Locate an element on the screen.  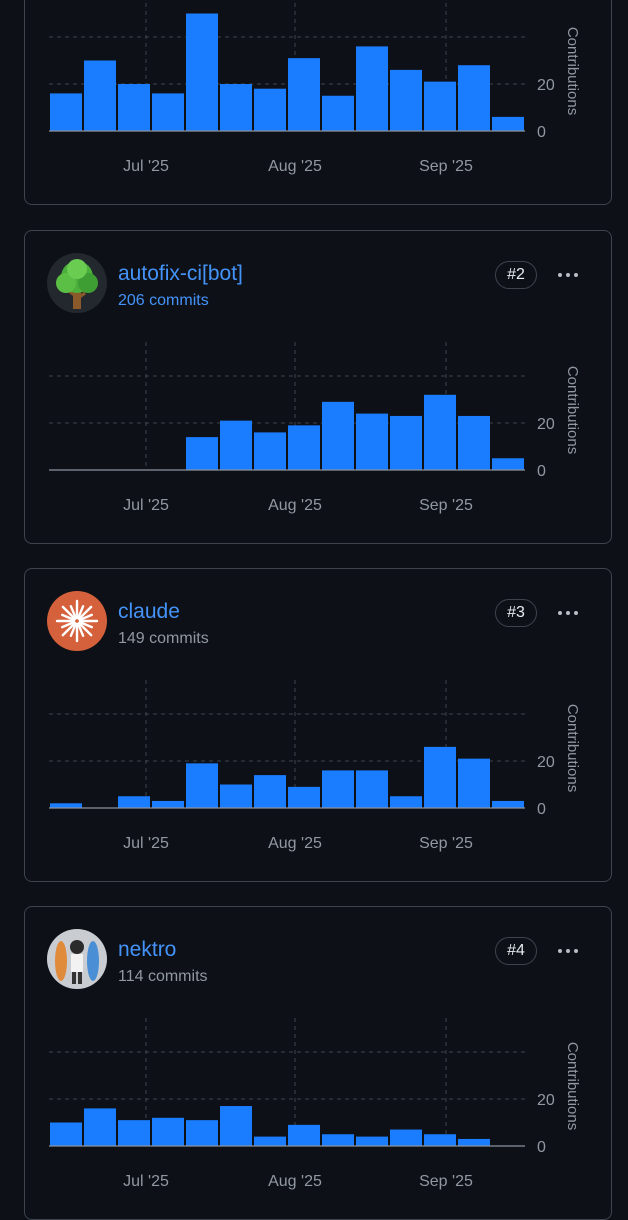
tree-icon is located at coordinates (77, 284).